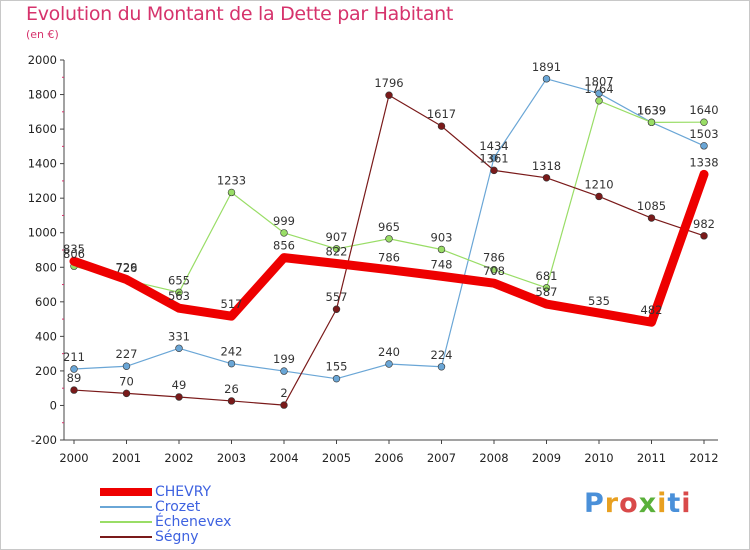 The height and width of the screenshot is (550, 750). I want to click on data-label: 903, so click(442, 237).